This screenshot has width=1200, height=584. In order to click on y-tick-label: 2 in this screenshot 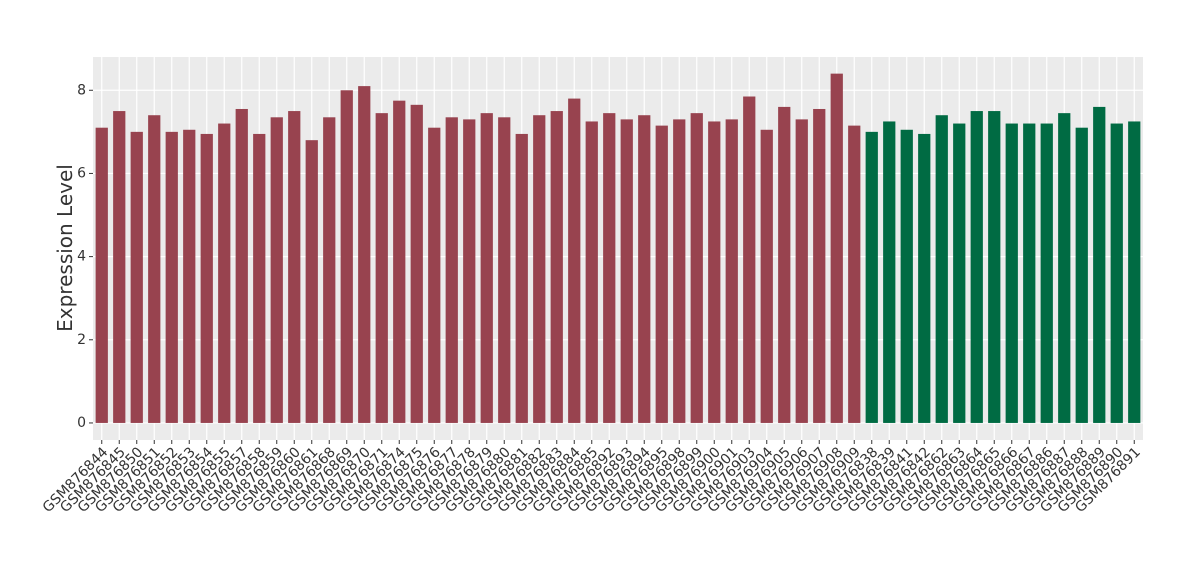, I will do `click(81, 340)`.